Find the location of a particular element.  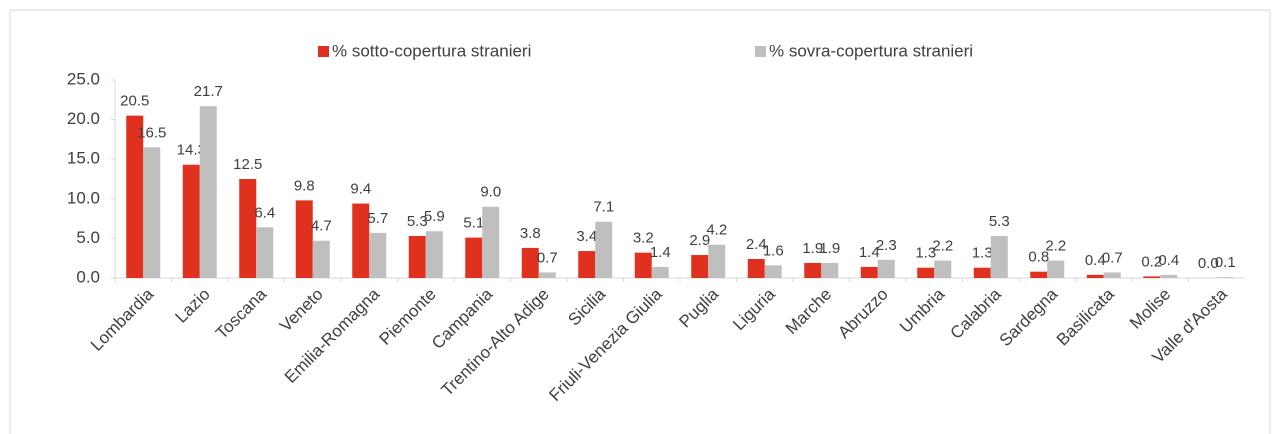

value-label: 2.9 is located at coordinates (699, 240).